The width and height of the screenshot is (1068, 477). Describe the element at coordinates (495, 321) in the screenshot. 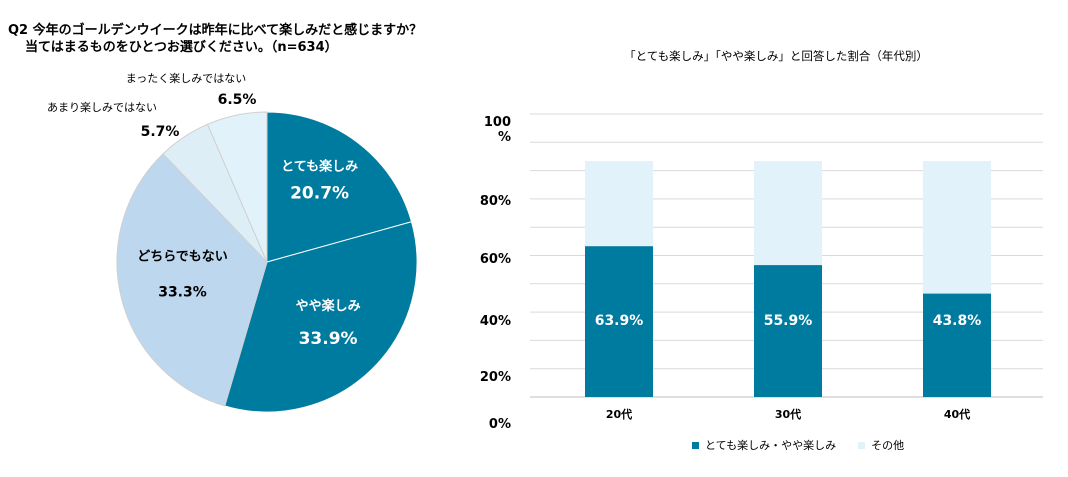

I see `y-tick-label-40: 40%` at that location.